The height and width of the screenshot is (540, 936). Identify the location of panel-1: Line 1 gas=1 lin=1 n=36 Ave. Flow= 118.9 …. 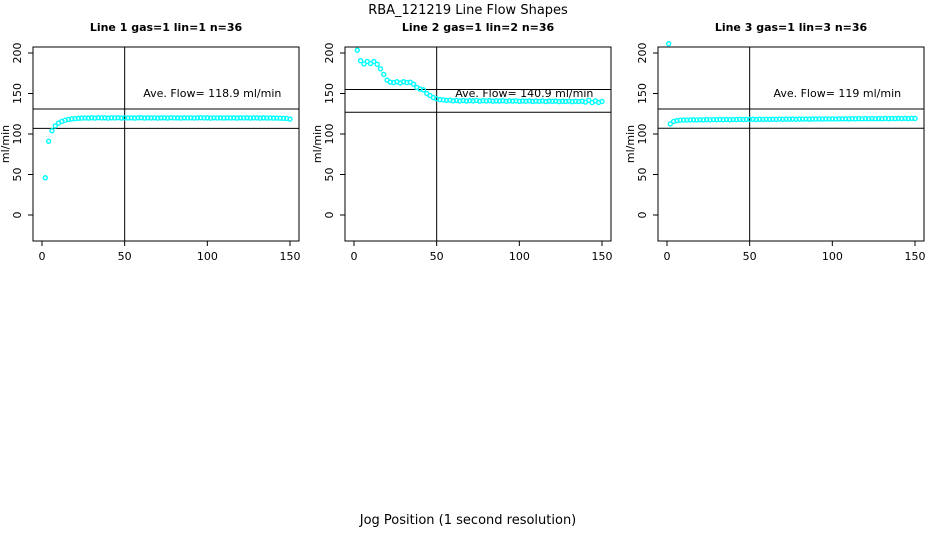
(150, 142).